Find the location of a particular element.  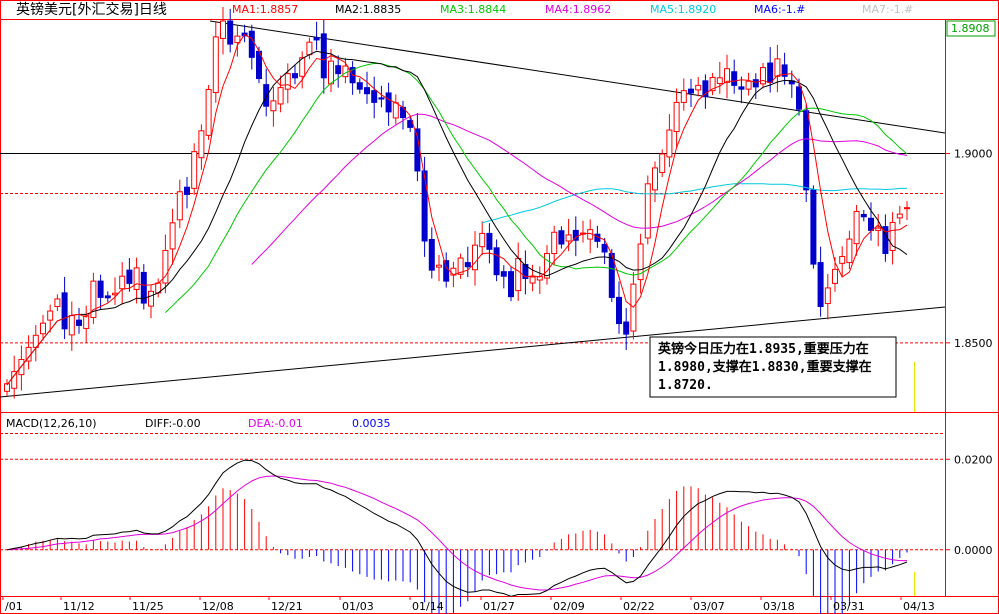

macd-tick-label: 0.0000 is located at coordinates (973, 550).